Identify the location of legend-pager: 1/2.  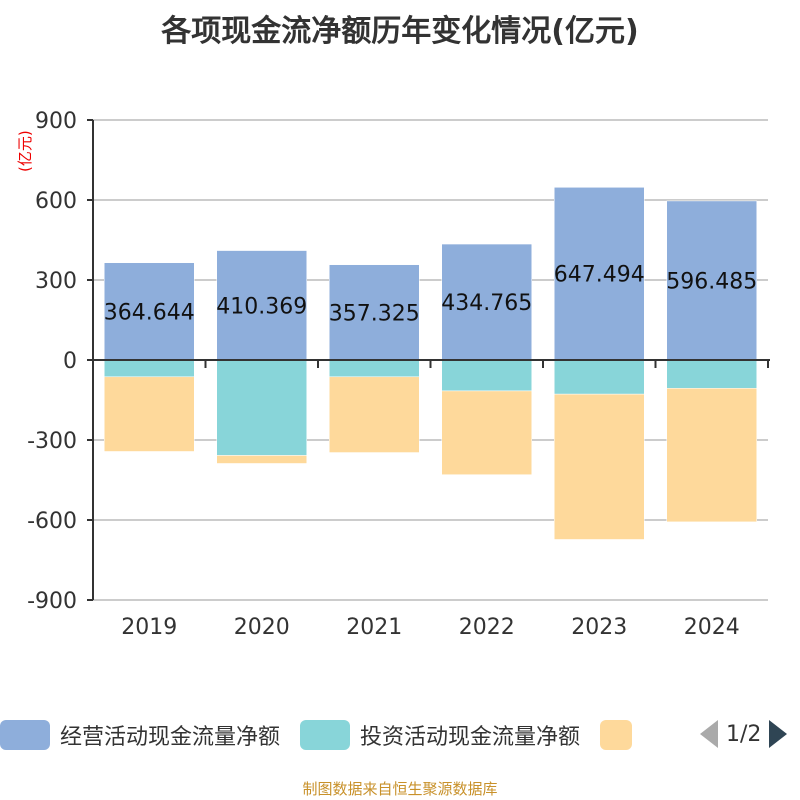
(744, 734).